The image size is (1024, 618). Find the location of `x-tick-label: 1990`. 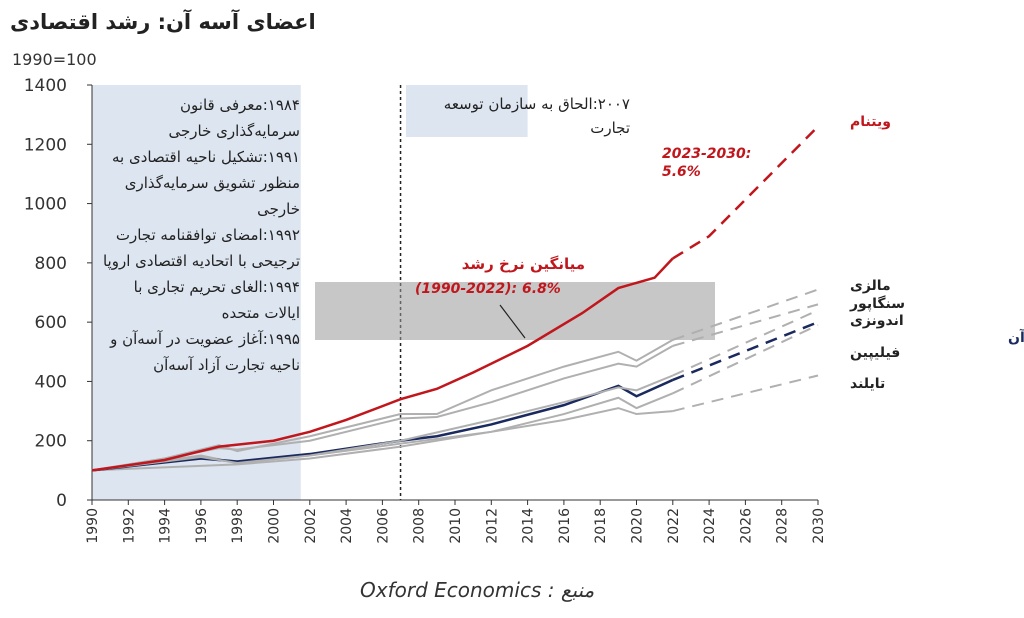

x-tick-label: 1990 is located at coordinates (93, 526).